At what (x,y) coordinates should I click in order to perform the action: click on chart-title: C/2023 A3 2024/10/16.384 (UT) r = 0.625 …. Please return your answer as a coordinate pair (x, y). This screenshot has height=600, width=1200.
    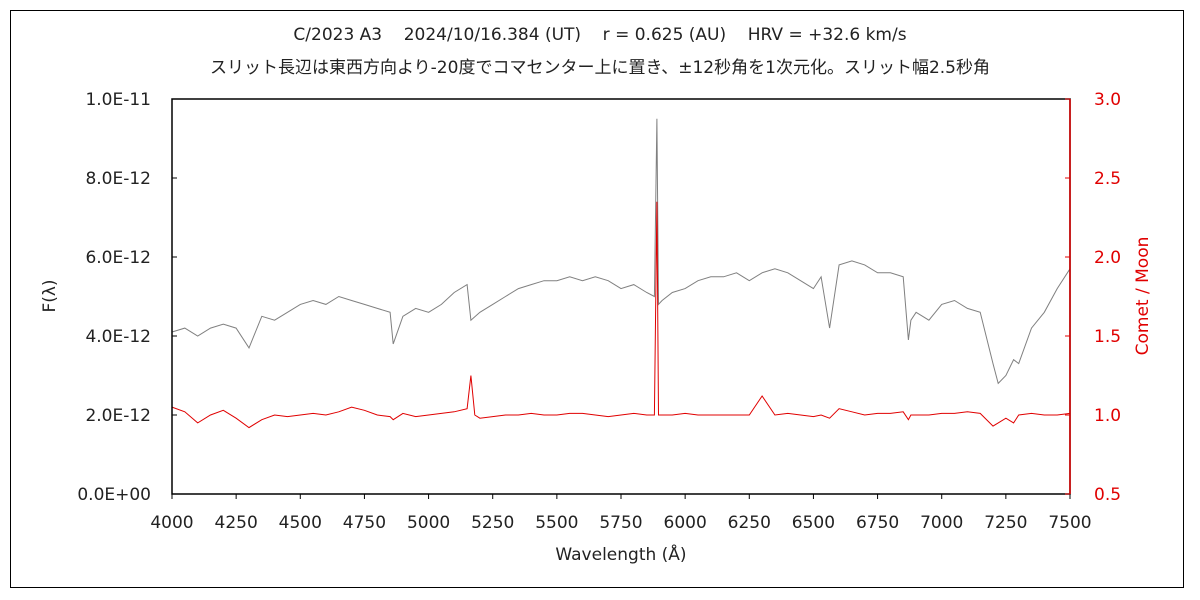
    Looking at the image, I should click on (600, 35).